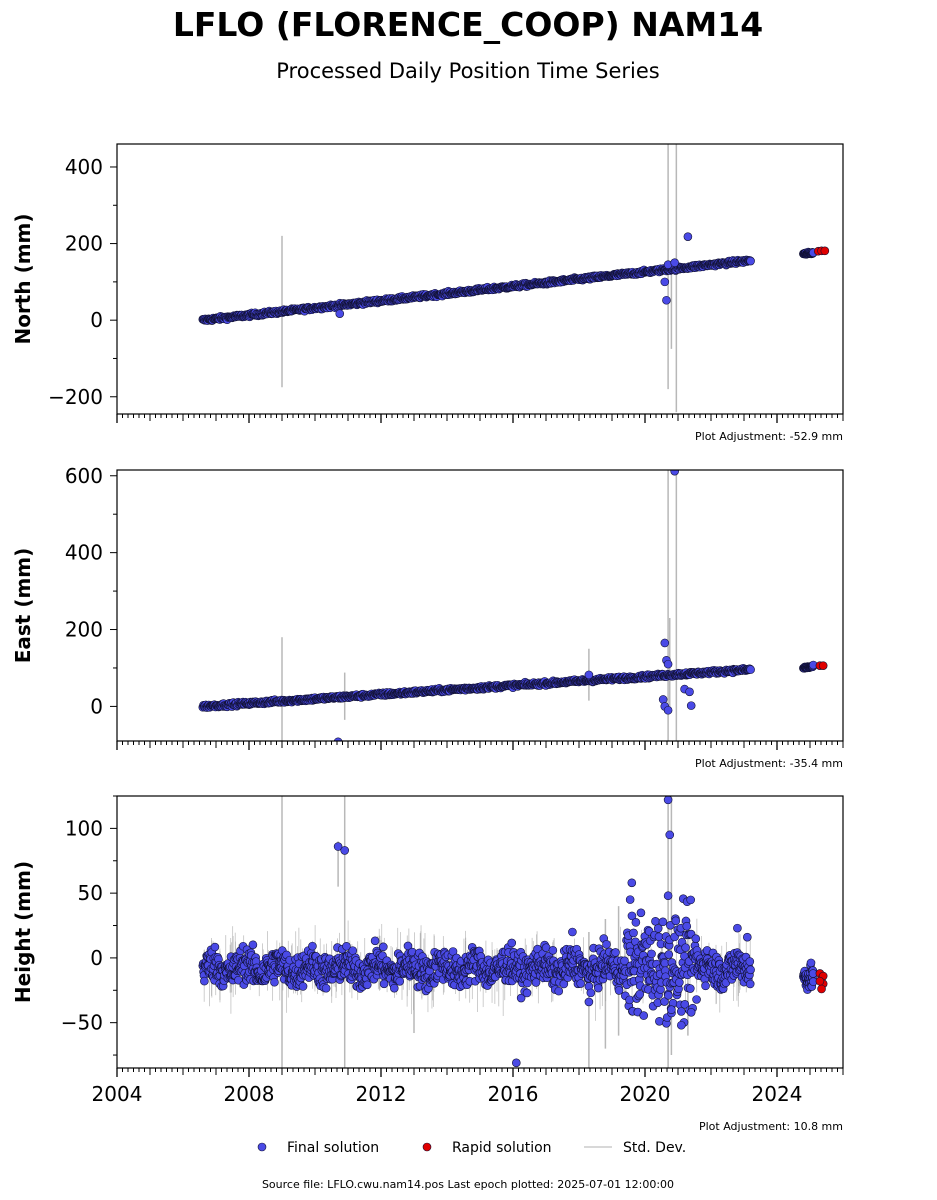  Describe the element at coordinates (90, 893) in the screenshot. I see `y-tick-label: 50` at that location.